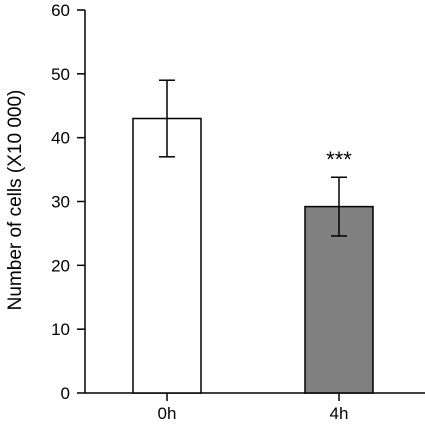  I want to click on y-axis-label: Number of cells (X10 000), so click(15, 200).